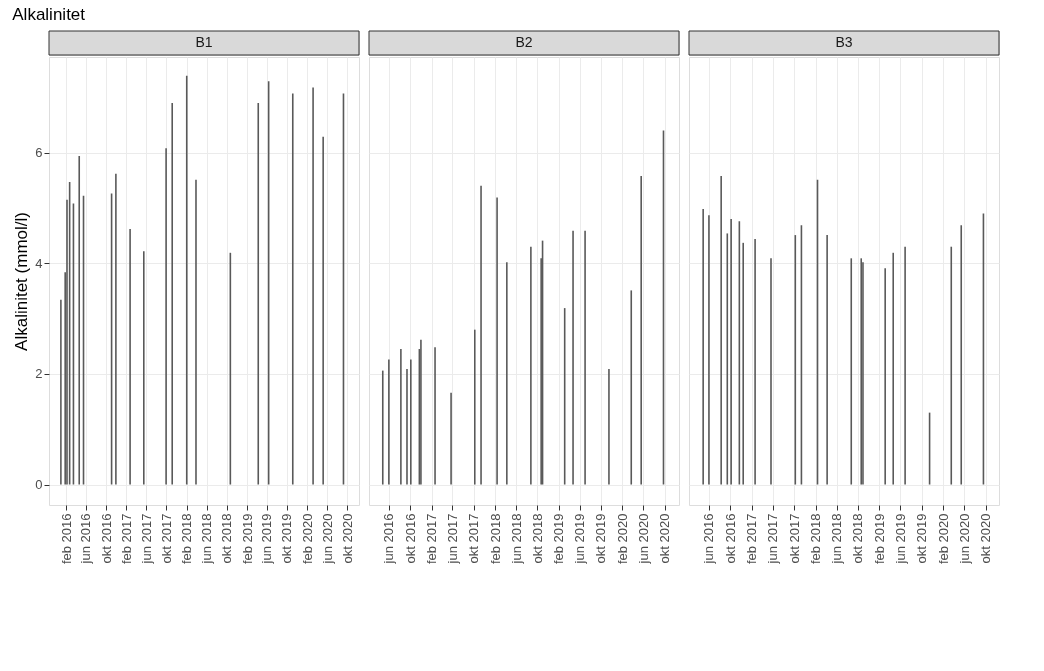 The height and width of the screenshot is (671, 1044). Describe the element at coordinates (39, 485) in the screenshot. I see `y-tick-label: 0` at that location.